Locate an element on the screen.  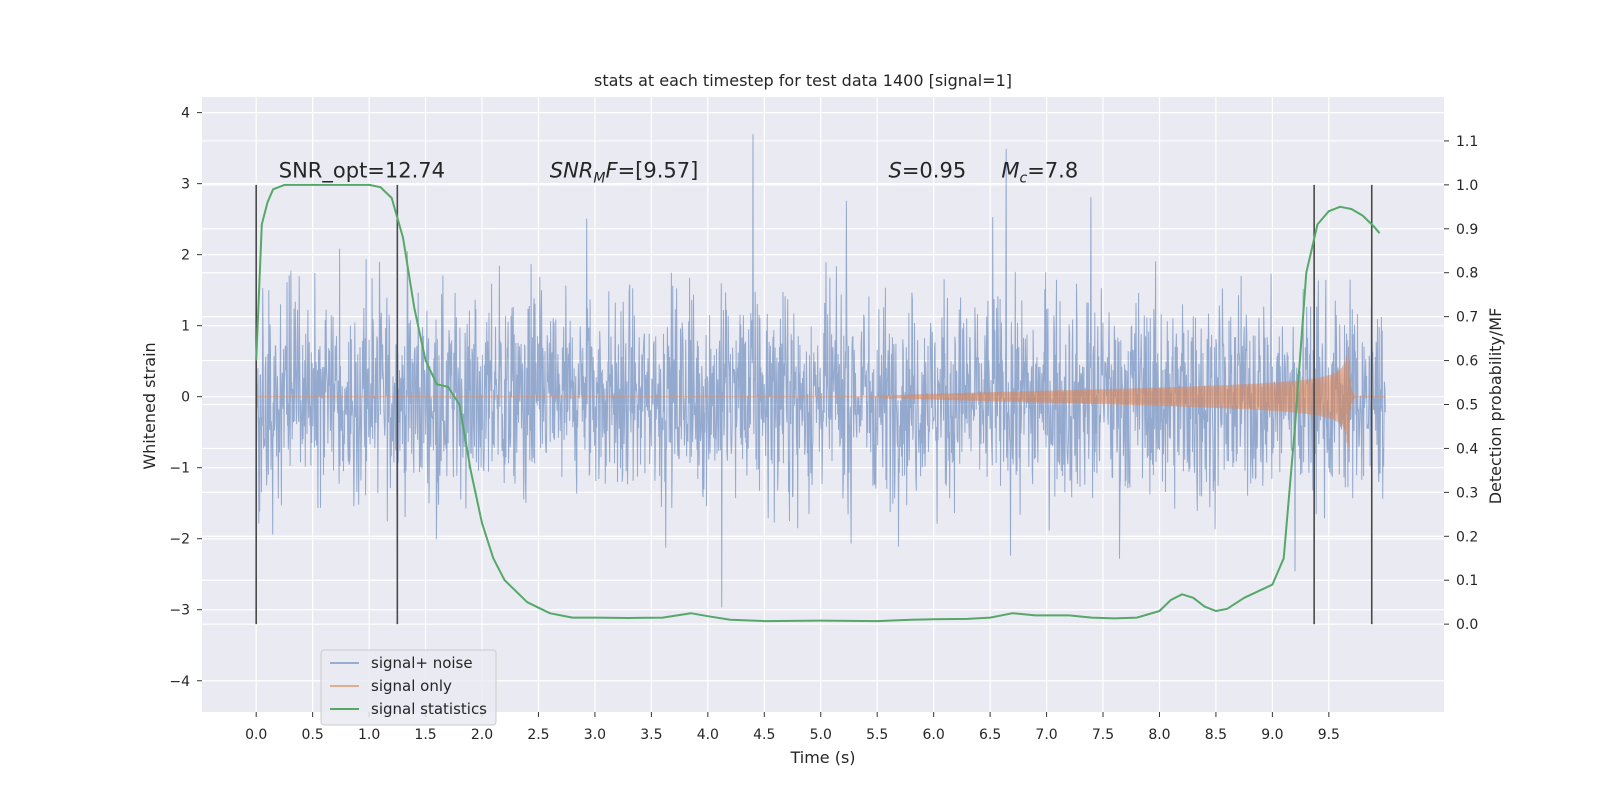
y-tick-label-right: 0.3 is located at coordinates (1467, 493).